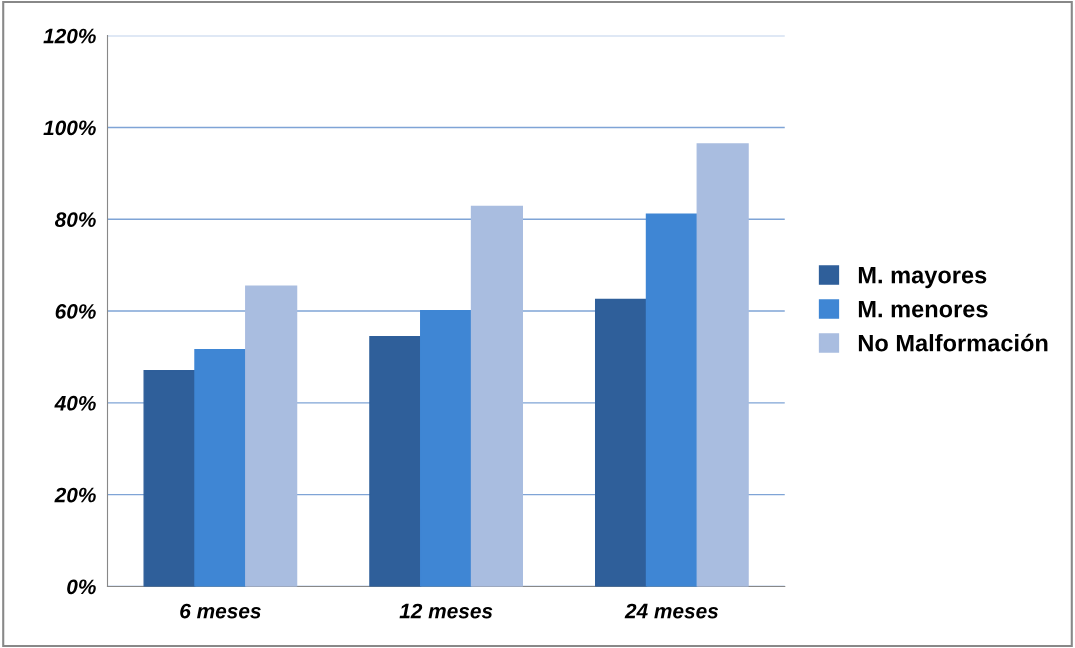  Describe the element at coordinates (75, 219) in the screenshot. I see `y-tick-label: 80%` at that location.